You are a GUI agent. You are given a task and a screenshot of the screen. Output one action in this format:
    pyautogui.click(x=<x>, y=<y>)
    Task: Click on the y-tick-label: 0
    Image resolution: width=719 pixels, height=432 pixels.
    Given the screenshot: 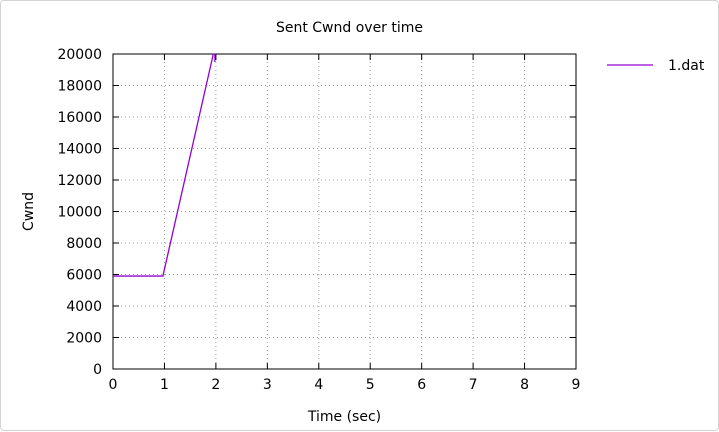 What is the action you would take?
    pyautogui.click(x=97, y=370)
    